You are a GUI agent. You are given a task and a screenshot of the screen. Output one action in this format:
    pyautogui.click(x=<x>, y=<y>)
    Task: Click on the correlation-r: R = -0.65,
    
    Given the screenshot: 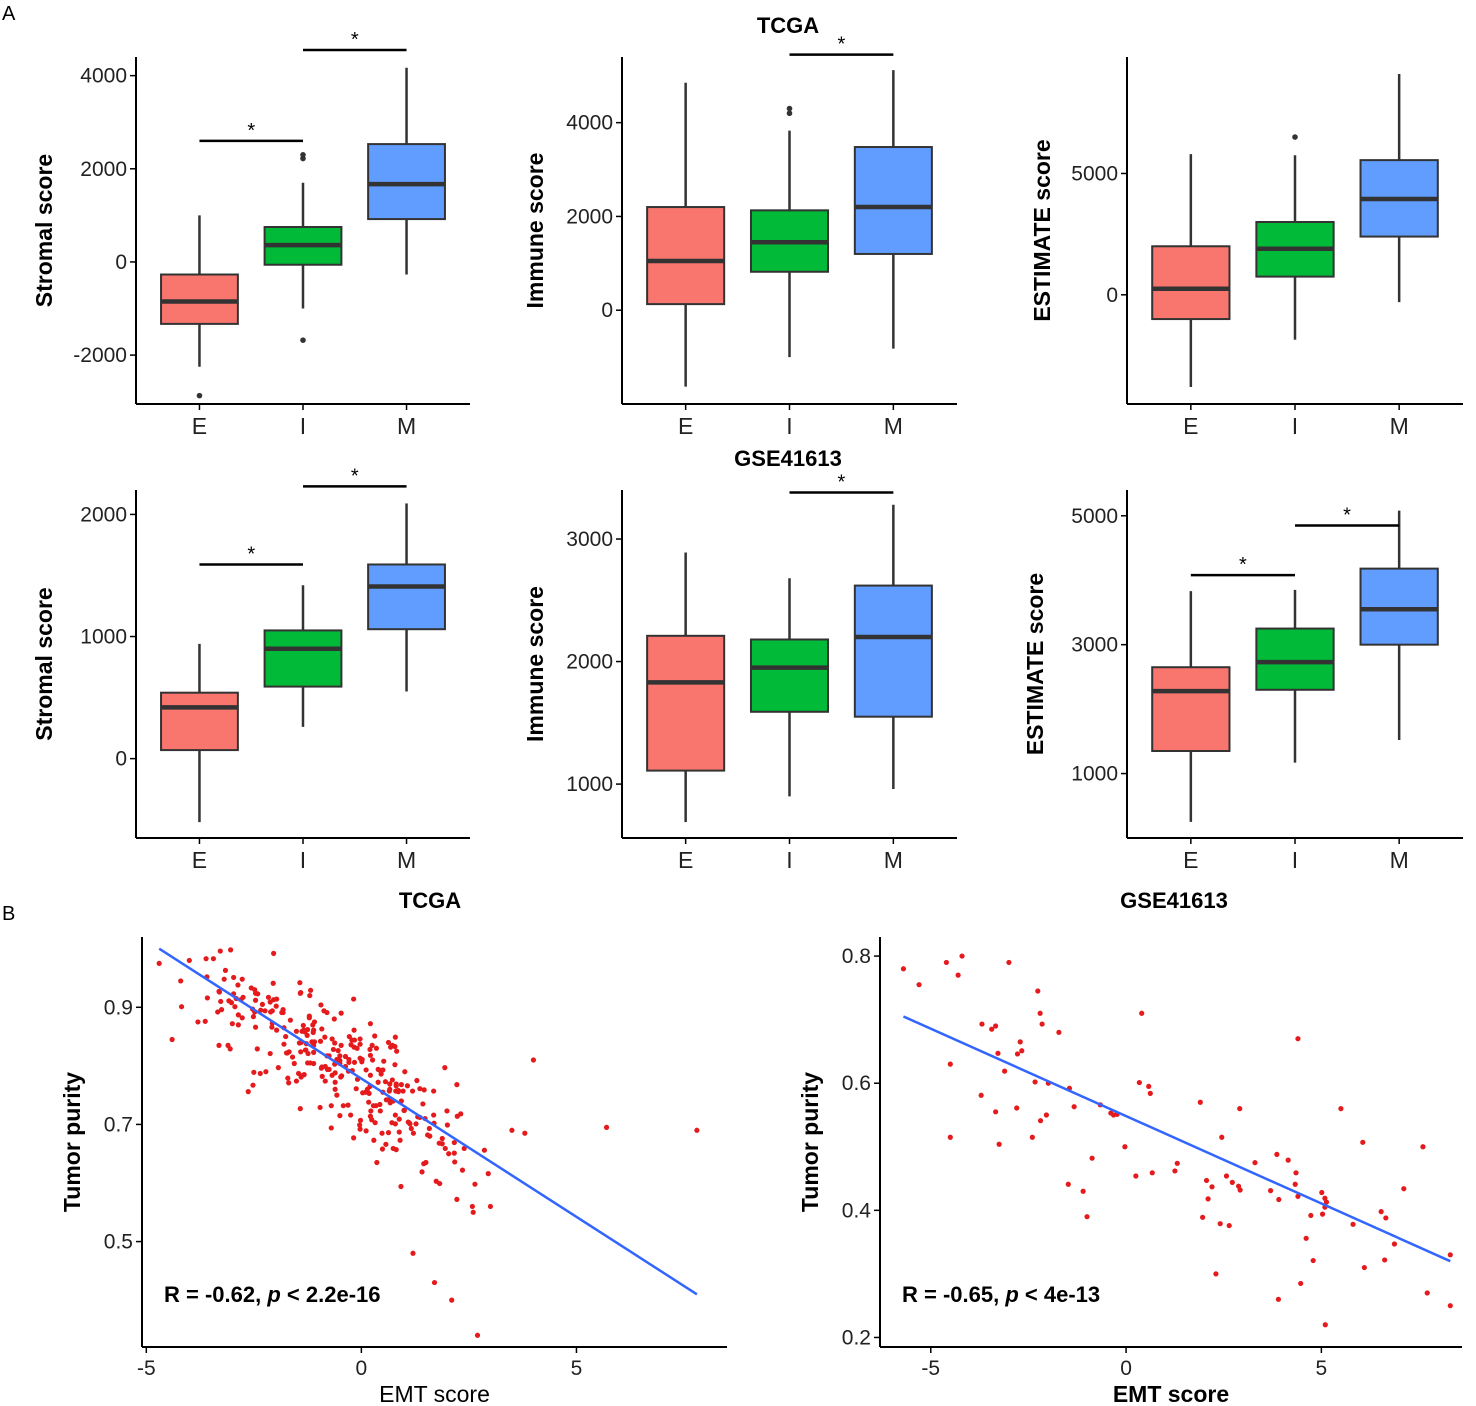 What is the action you would take?
    pyautogui.click(x=953, y=1294)
    